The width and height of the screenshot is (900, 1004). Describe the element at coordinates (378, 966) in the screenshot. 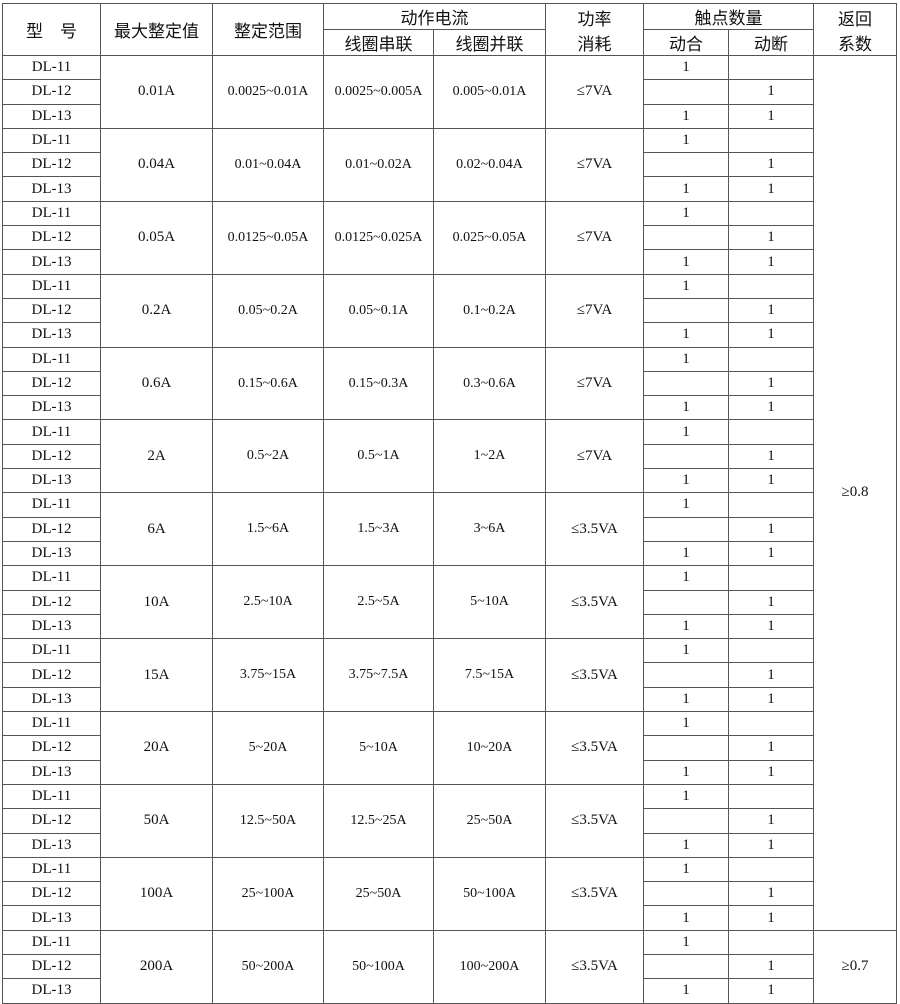

I see `coil-series-cell: 50~100A` at that location.